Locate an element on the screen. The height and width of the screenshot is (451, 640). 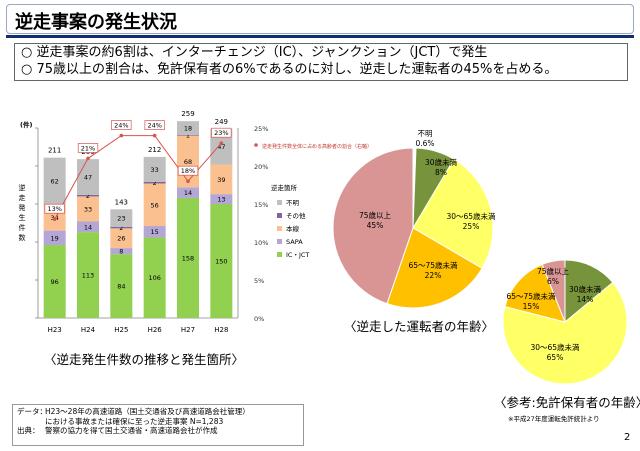
pie-value: 6% is located at coordinates (553, 281).